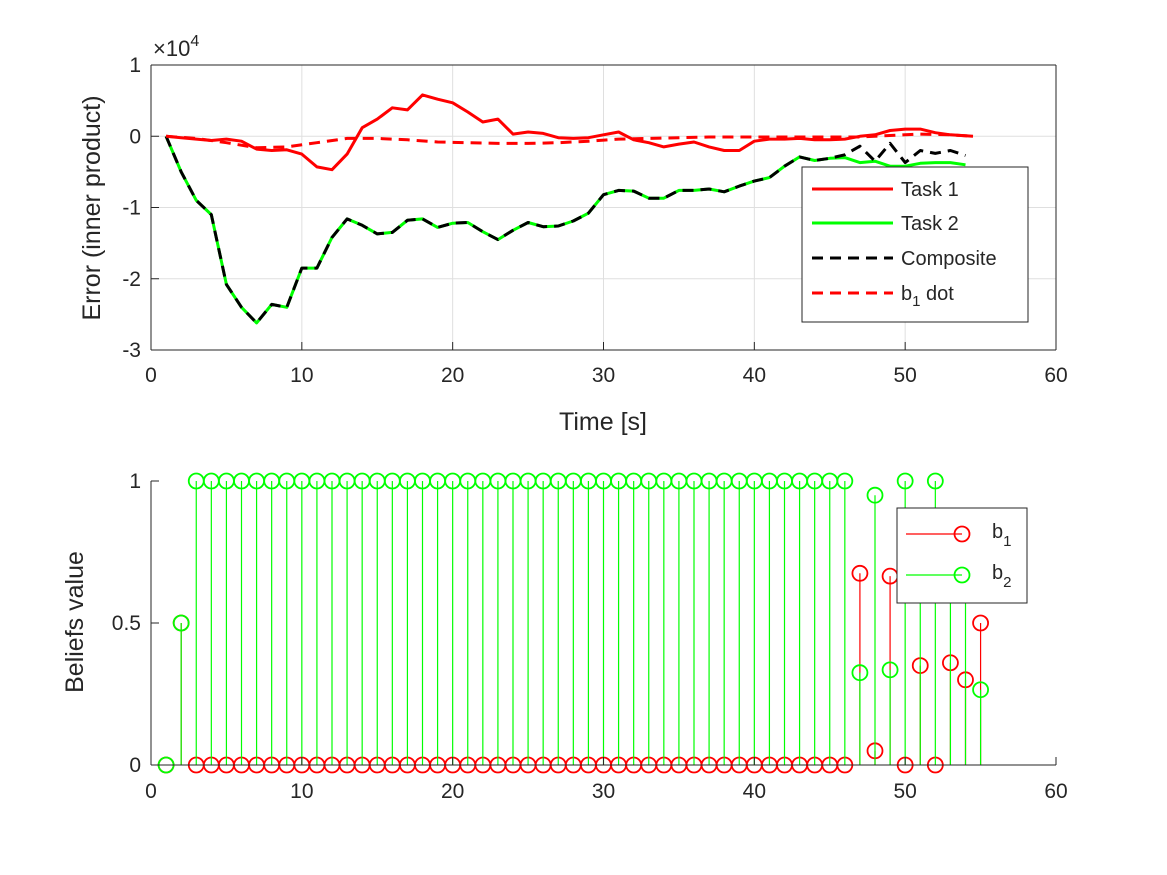 The width and height of the screenshot is (1167, 875). What do you see at coordinates (135, 481) in the screenshot?
I see `bottom-y-tick-label: 1` at bounding box center [135, 481].